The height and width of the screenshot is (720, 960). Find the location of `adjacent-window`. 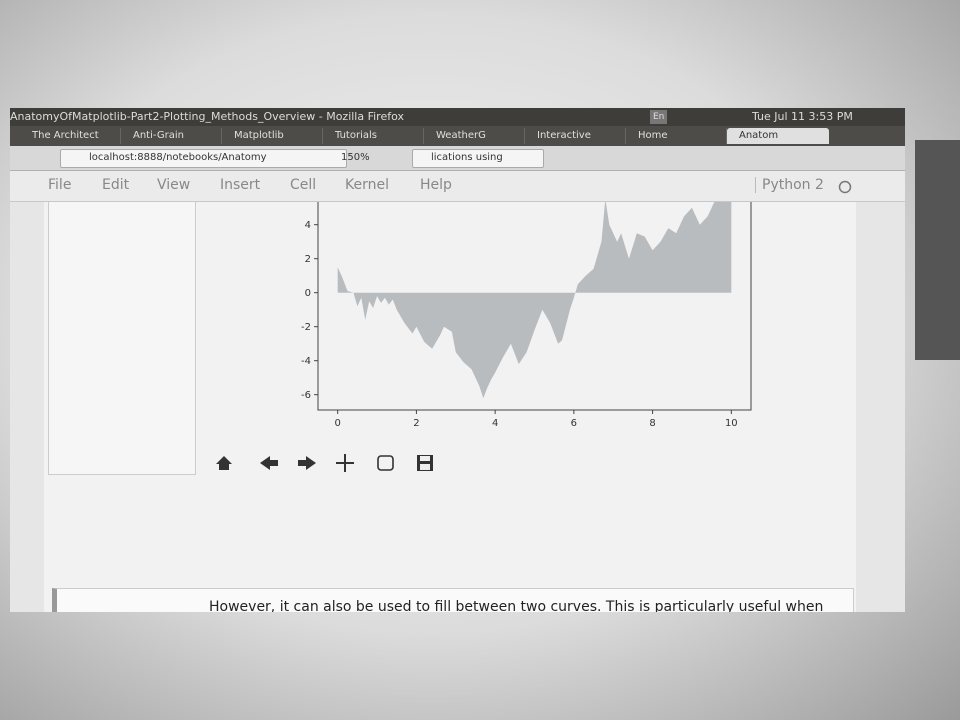

adjacent-window is located at coordinates (937, 250).